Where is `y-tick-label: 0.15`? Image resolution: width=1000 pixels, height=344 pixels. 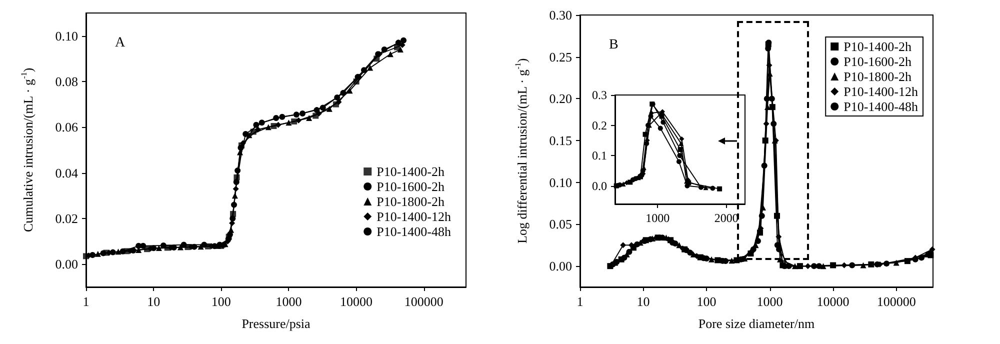 y-tick-label: 0.15 is located at coordinates (560, 140).